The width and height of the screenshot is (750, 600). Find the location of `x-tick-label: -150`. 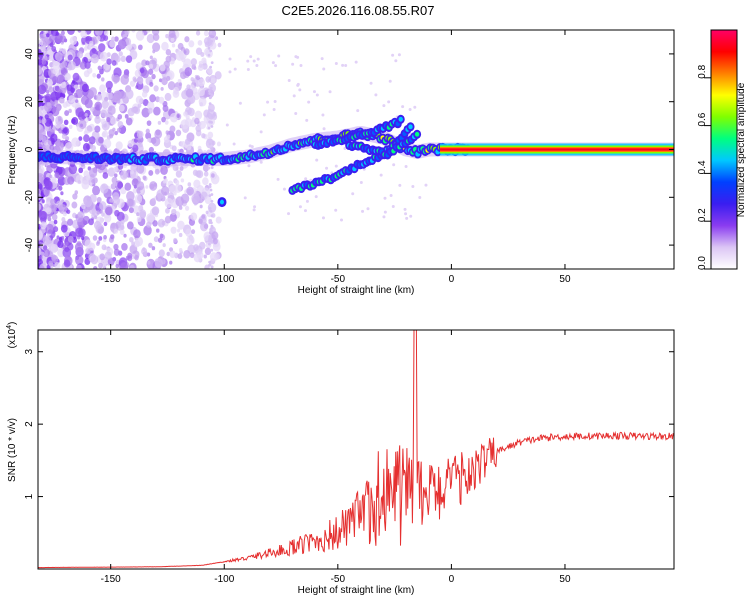

x-tick-label: -150 is located at coordinates (111, 279).